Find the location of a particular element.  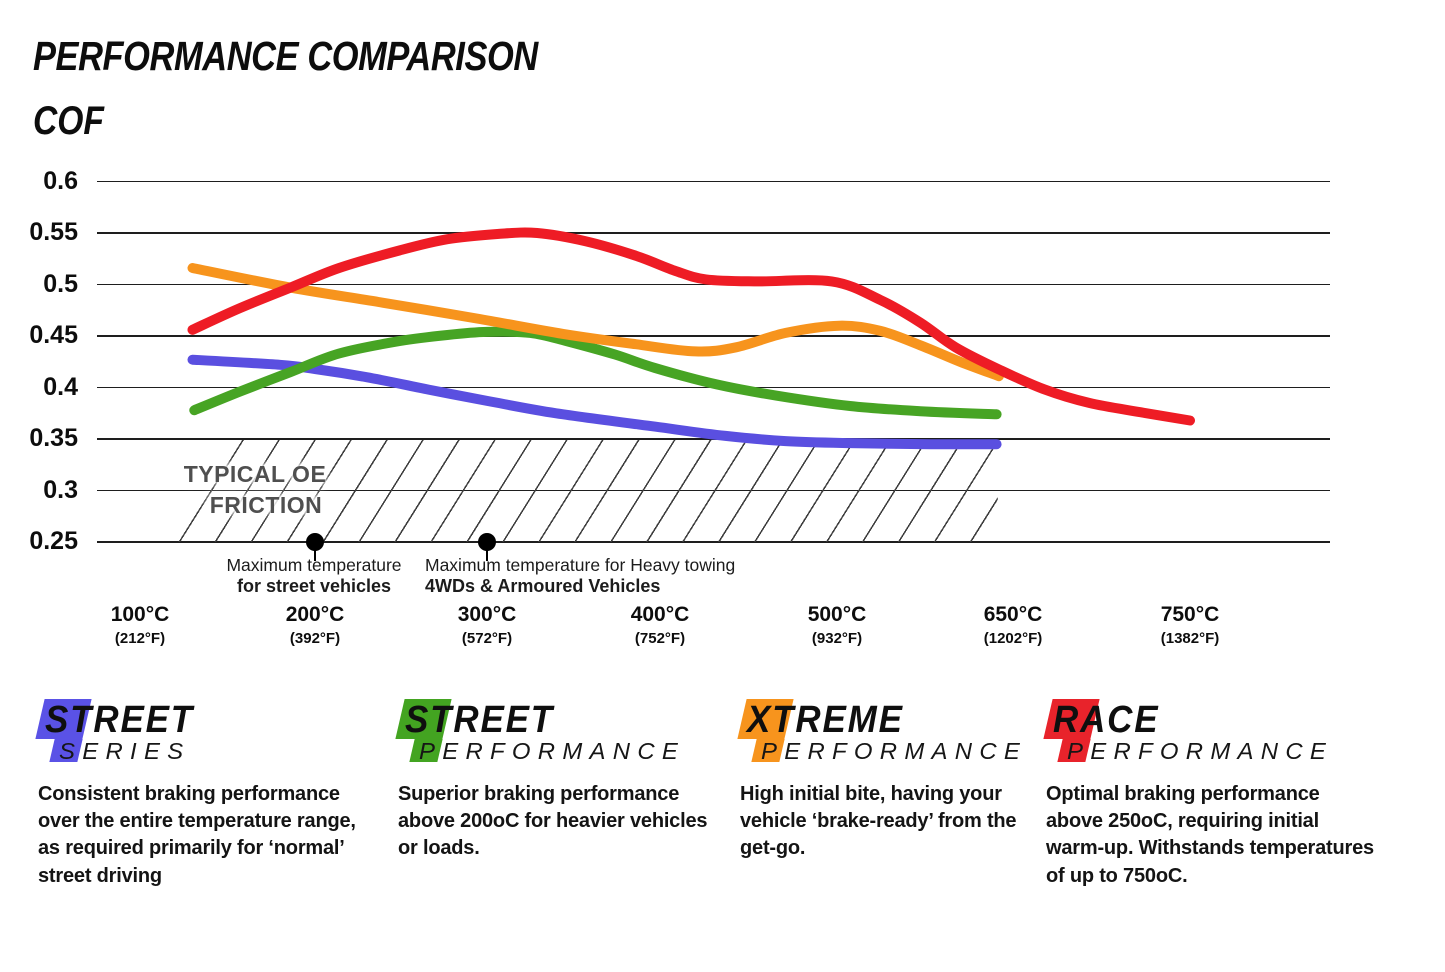

x-tick-celsius-label: 400°C is located at coordinates (660, 614).